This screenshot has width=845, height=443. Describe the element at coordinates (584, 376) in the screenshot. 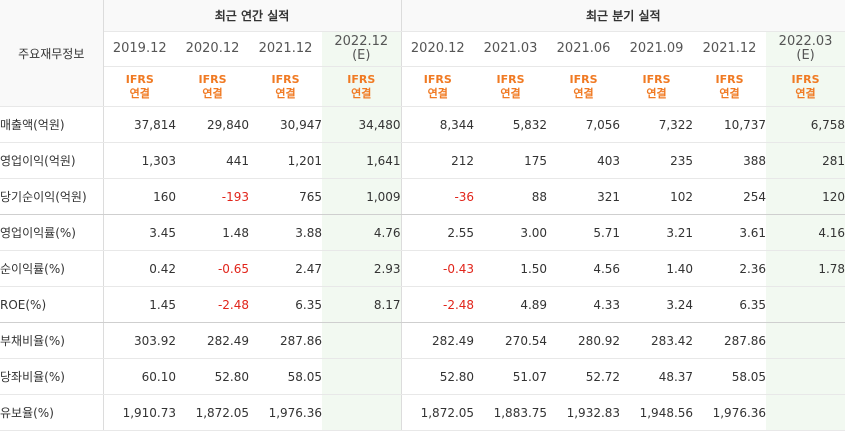

I see `value-cell: 52.72` at that location.